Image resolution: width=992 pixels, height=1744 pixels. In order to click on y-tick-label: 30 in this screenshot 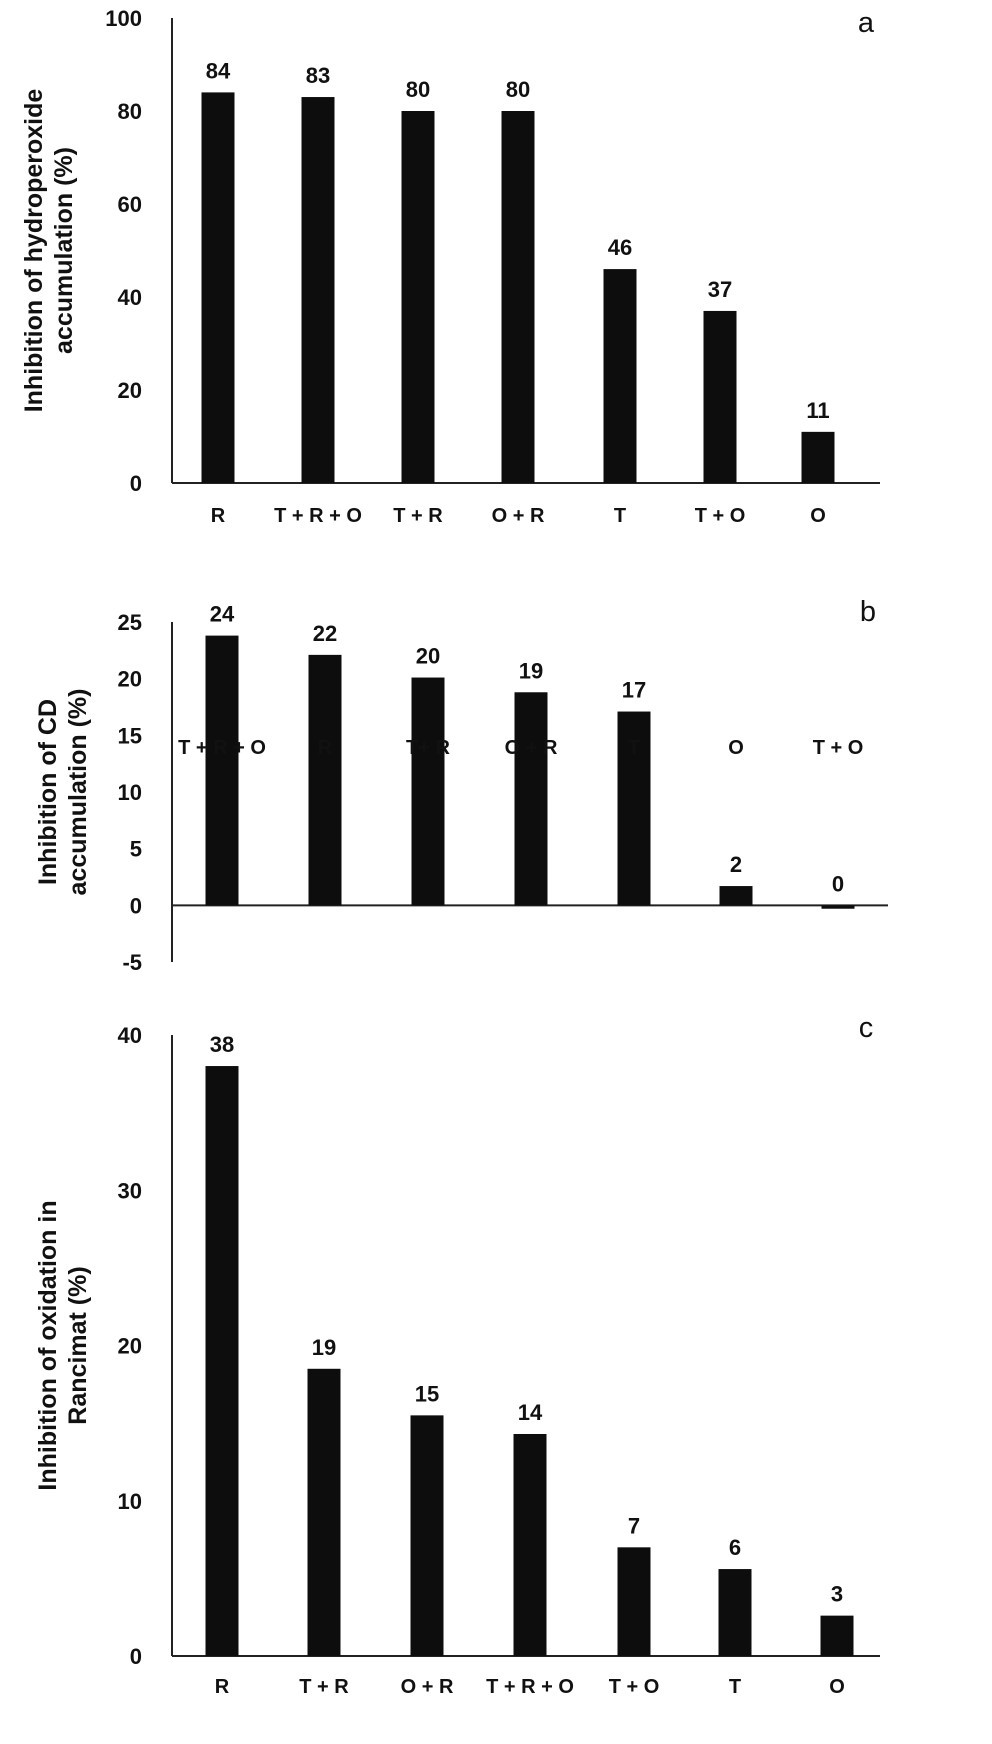, I will do `click(130, 1190)`.